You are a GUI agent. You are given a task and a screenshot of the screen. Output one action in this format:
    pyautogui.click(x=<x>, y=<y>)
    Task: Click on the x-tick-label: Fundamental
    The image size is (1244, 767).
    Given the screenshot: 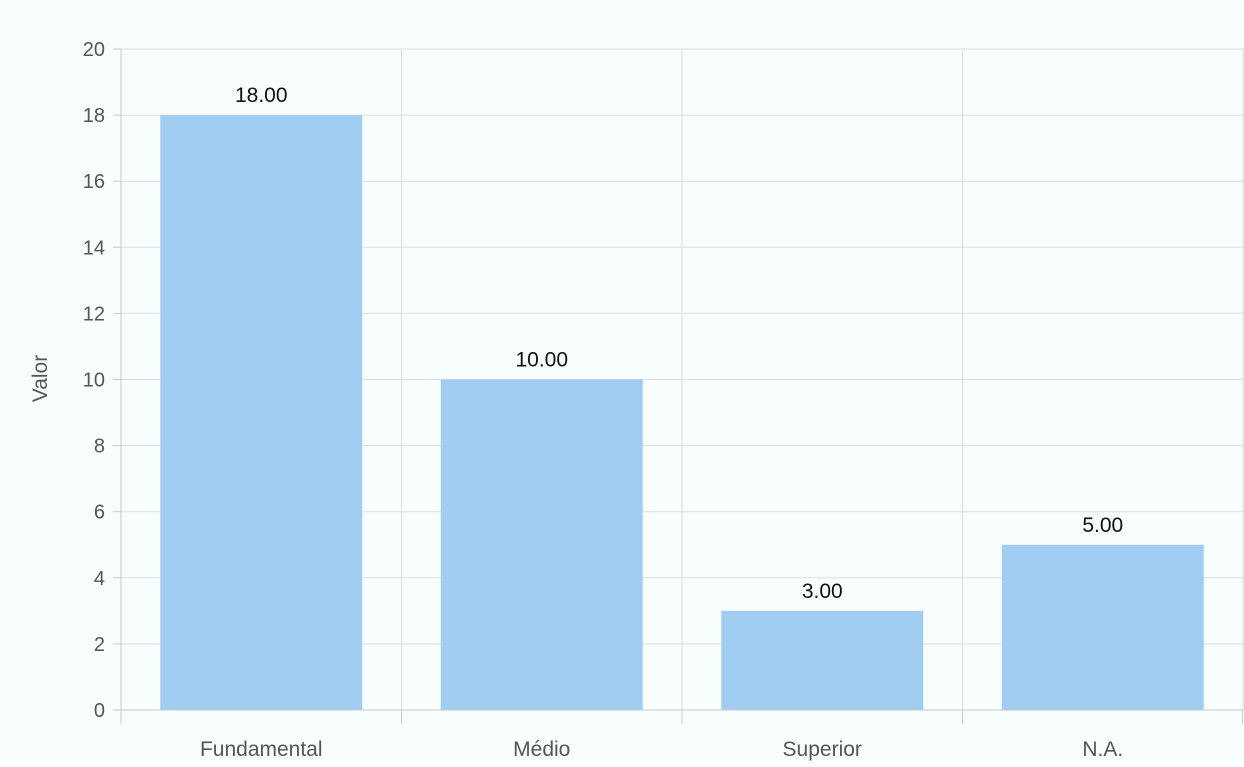 What is the action you would take?
    pyautogui.click(x=261, y=749)
    